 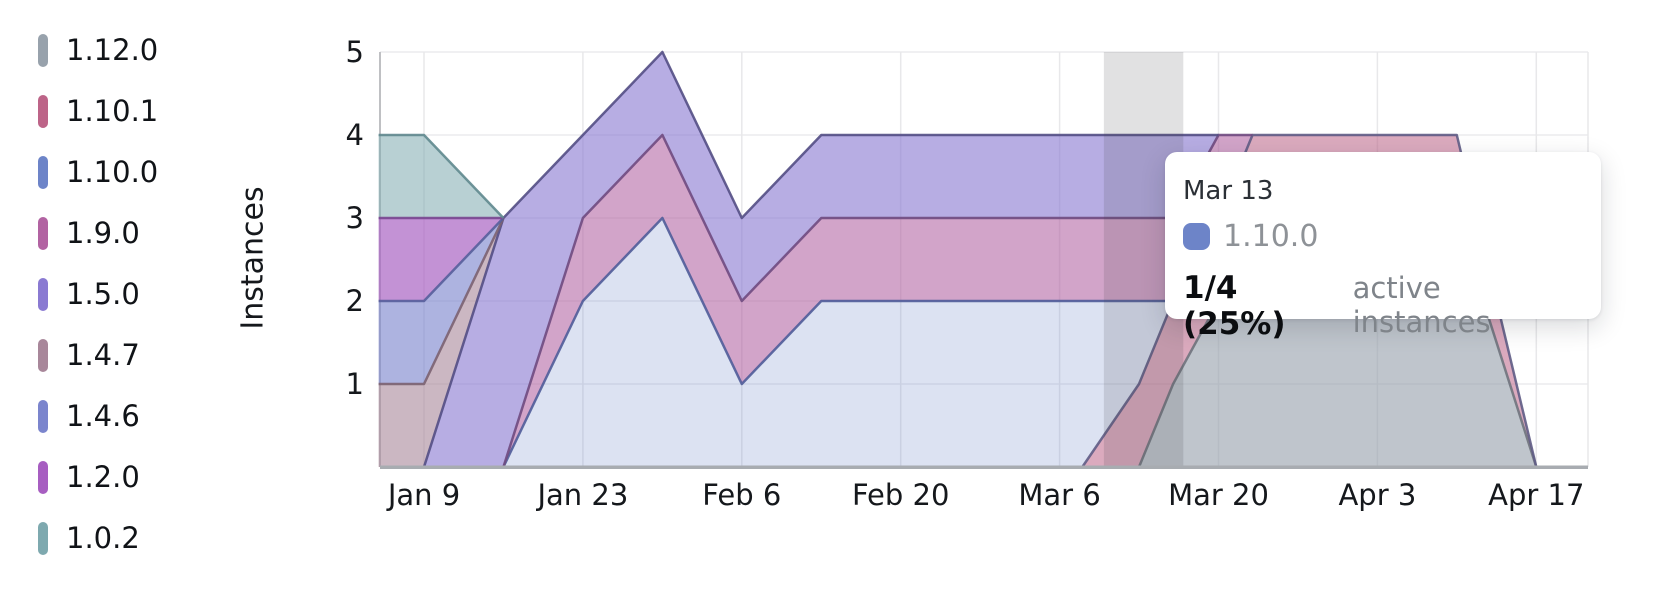 I want to click on legend-item-1-4-7: 1.4.7, so click(x=89, y=355).